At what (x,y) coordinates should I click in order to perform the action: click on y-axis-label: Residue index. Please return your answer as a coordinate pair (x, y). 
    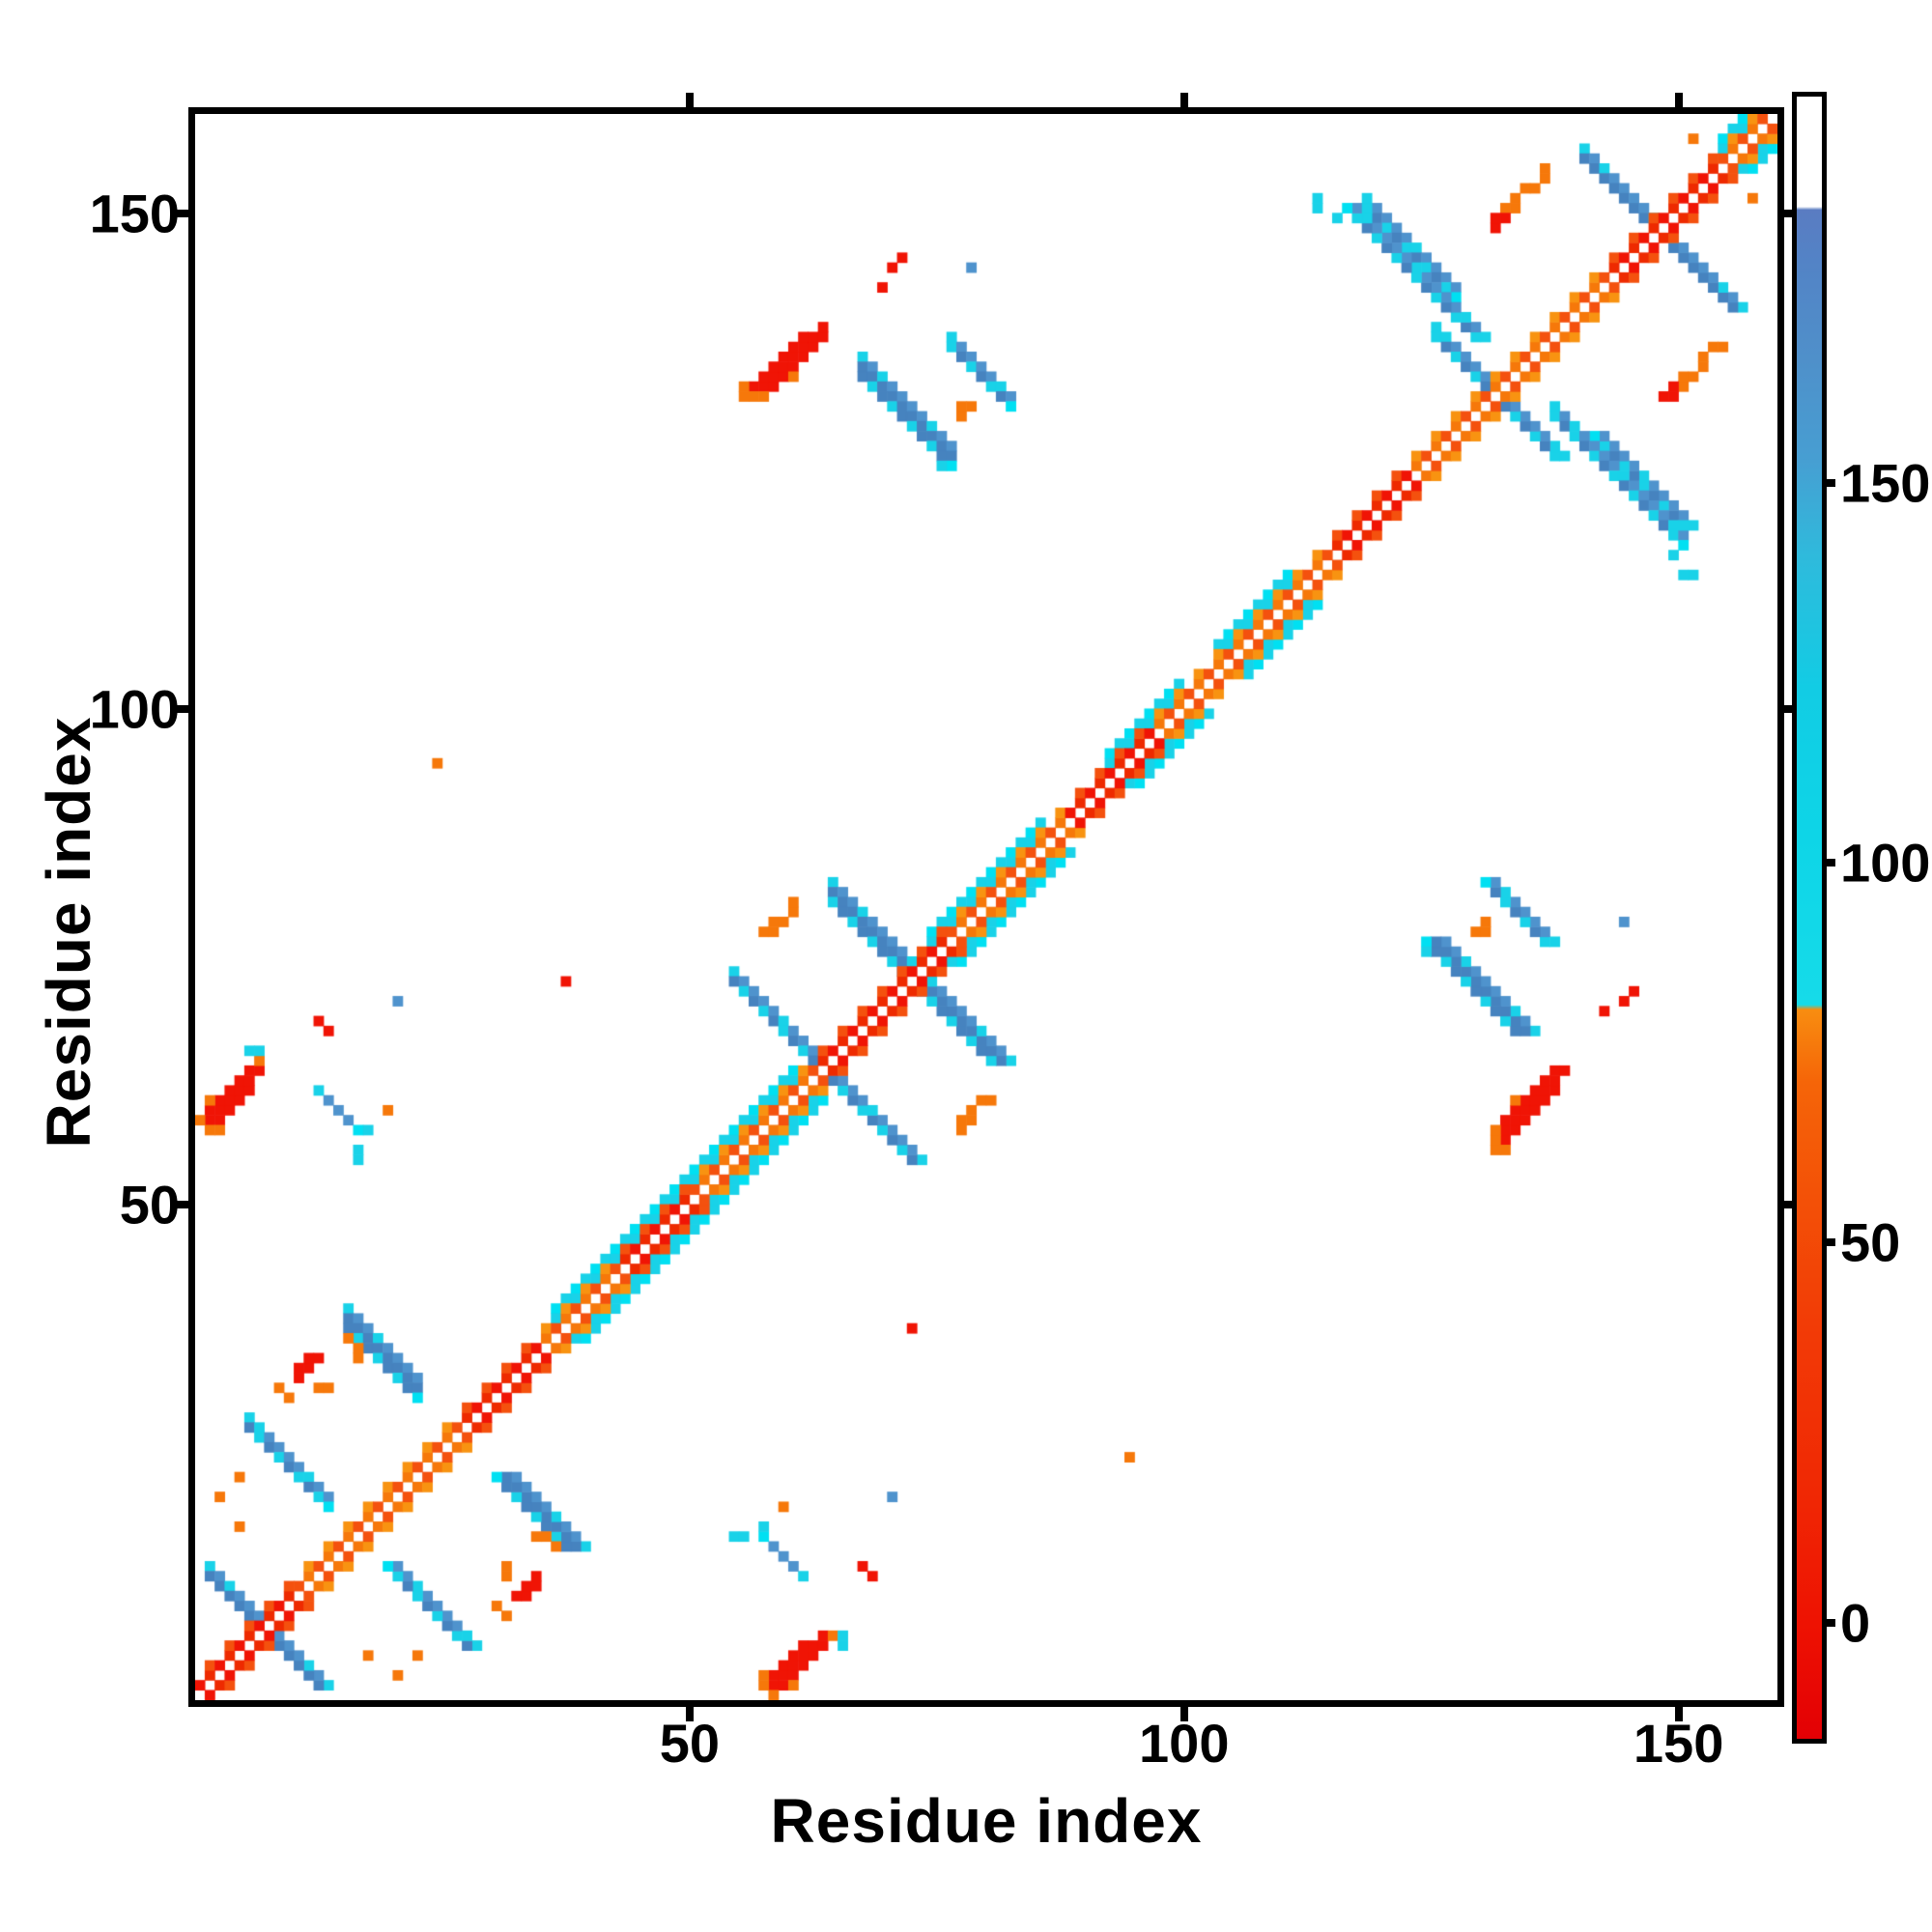
    Looking at the image, I should click on (68, 932).